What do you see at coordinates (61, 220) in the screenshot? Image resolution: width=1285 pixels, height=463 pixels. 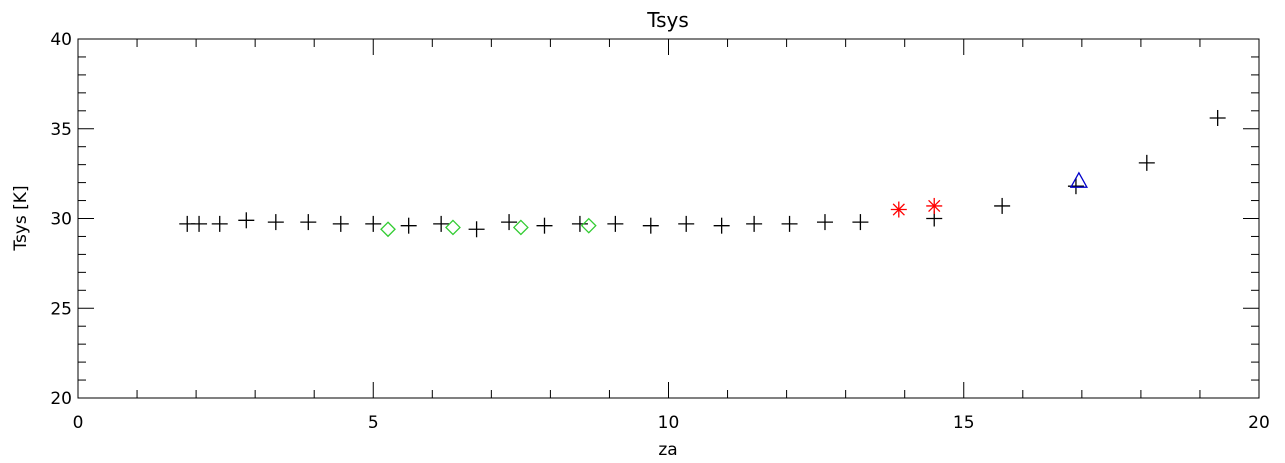 I see `y-tick-label: 30` at bounding box center [61, 220].